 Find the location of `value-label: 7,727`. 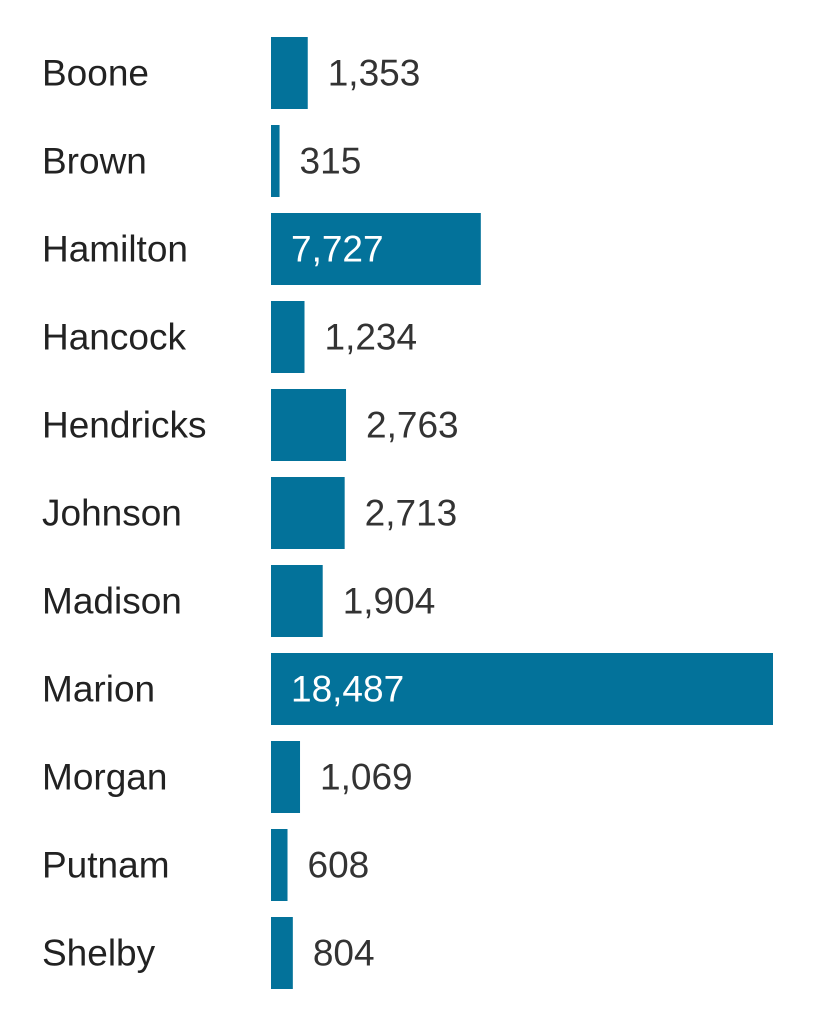

value-label: 7,727 is located at coordinates (337, 249).